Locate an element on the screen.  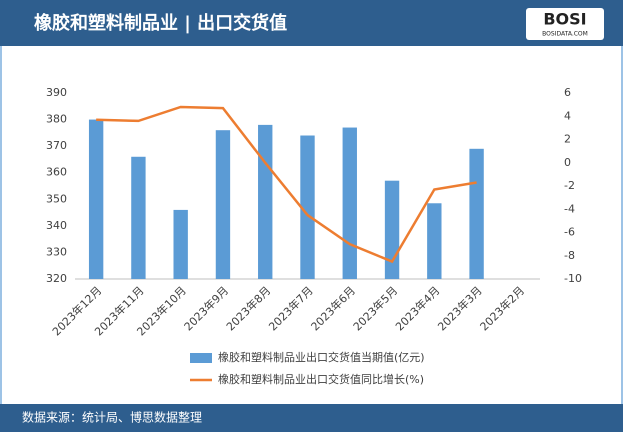
logo-box is located at coordinates (565, 24).